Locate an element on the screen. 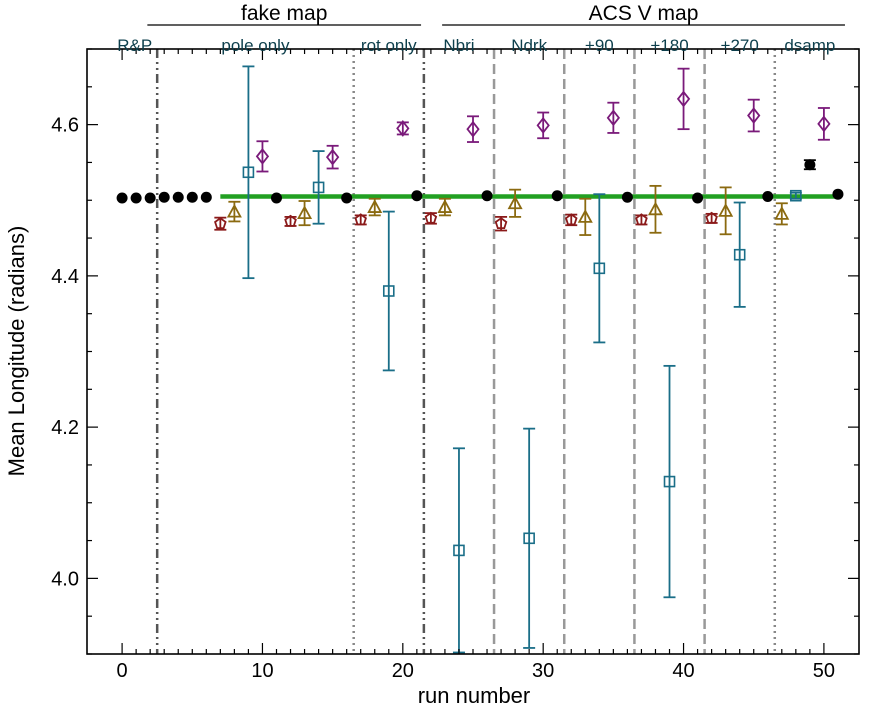 Image resolution: width=869 pixels, height=711 pixels. section-label: +270 is located at coordinates (740, 45).